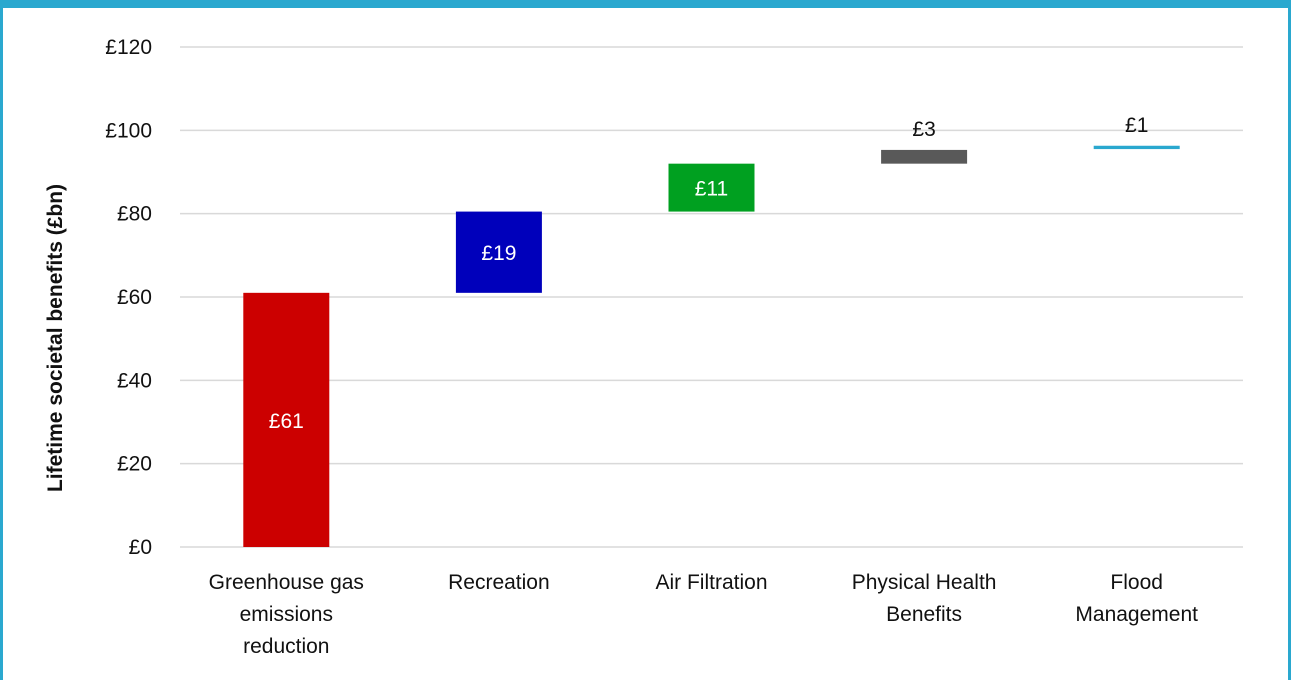 The height and width of the screenshot is (680, 1291). What do you see at coordinates (1136, 614) in the screenshot?
I see `category-label-line: Management` at bounding box center [1136, 614].